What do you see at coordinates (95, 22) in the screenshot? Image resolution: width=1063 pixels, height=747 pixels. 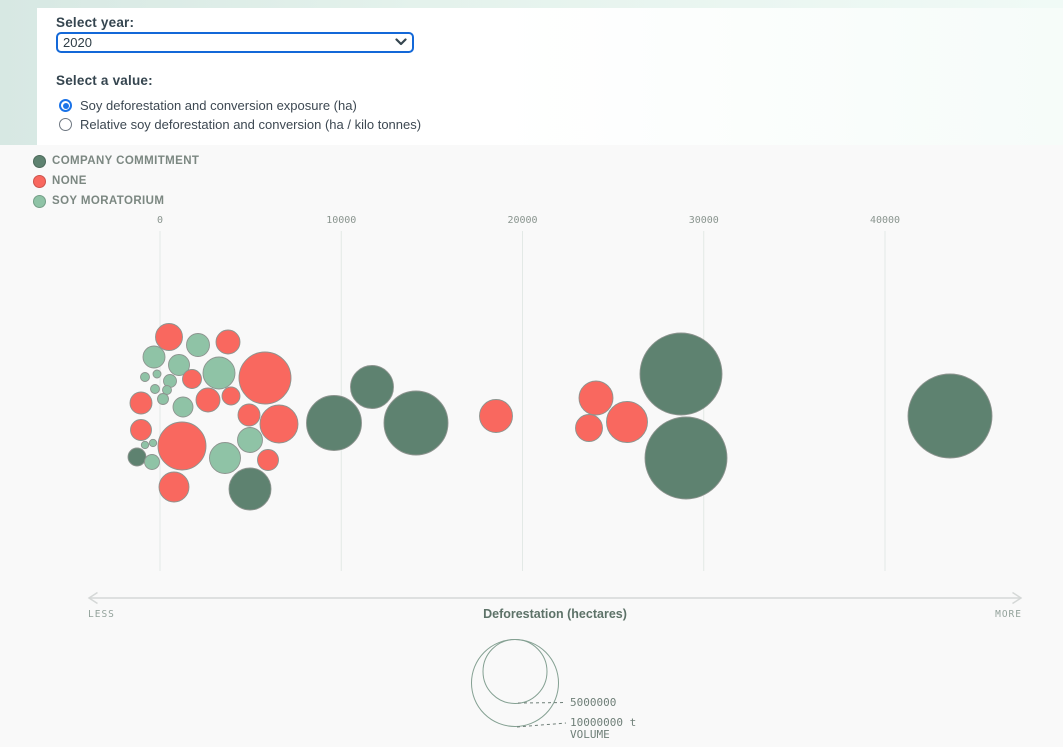 I see `select-year-label: Select year:` at bounding box center [95, 22].